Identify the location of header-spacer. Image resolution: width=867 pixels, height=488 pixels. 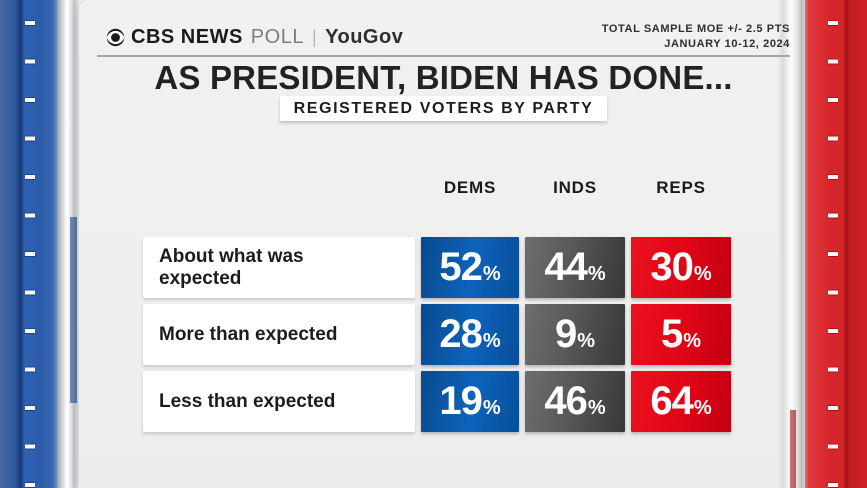
(279, 184).